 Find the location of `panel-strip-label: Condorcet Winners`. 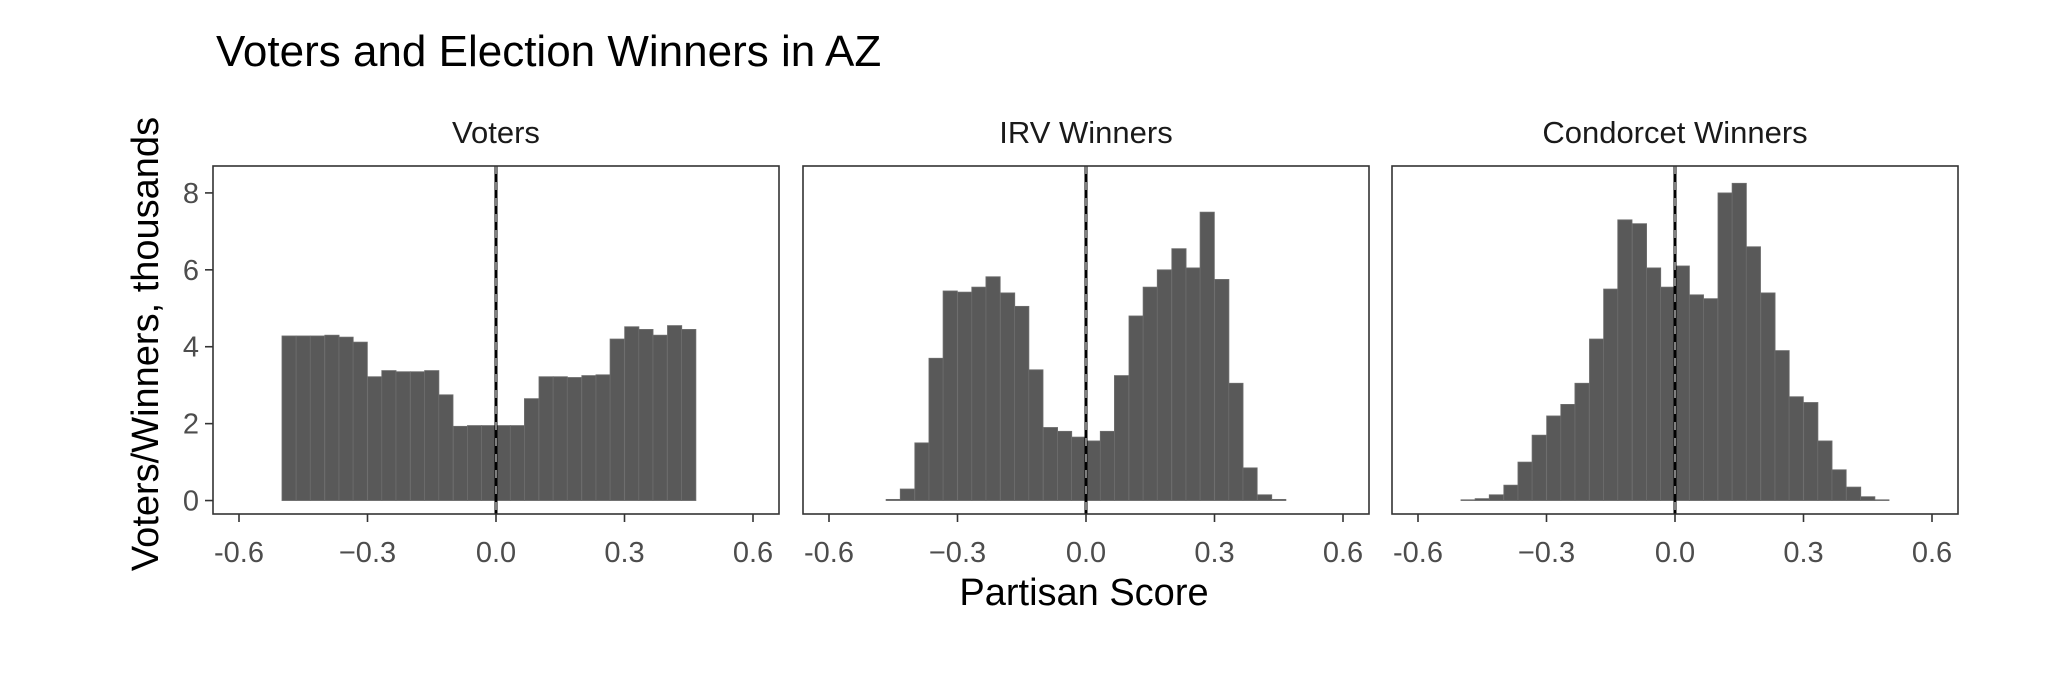

panel-strip-label: Condorcet Winners is located at coordinates (1674, 132).